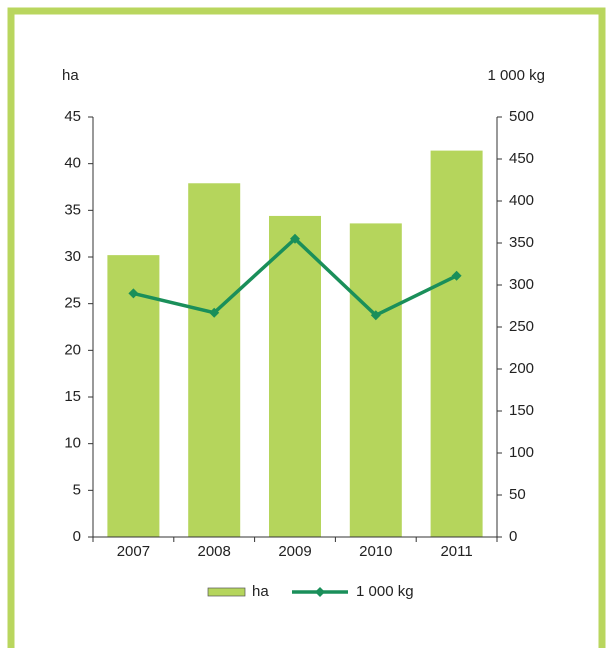 The width and height of the screenshot is (613, 648). I want to click on y2-tick-label: 500, so click(521, 116).